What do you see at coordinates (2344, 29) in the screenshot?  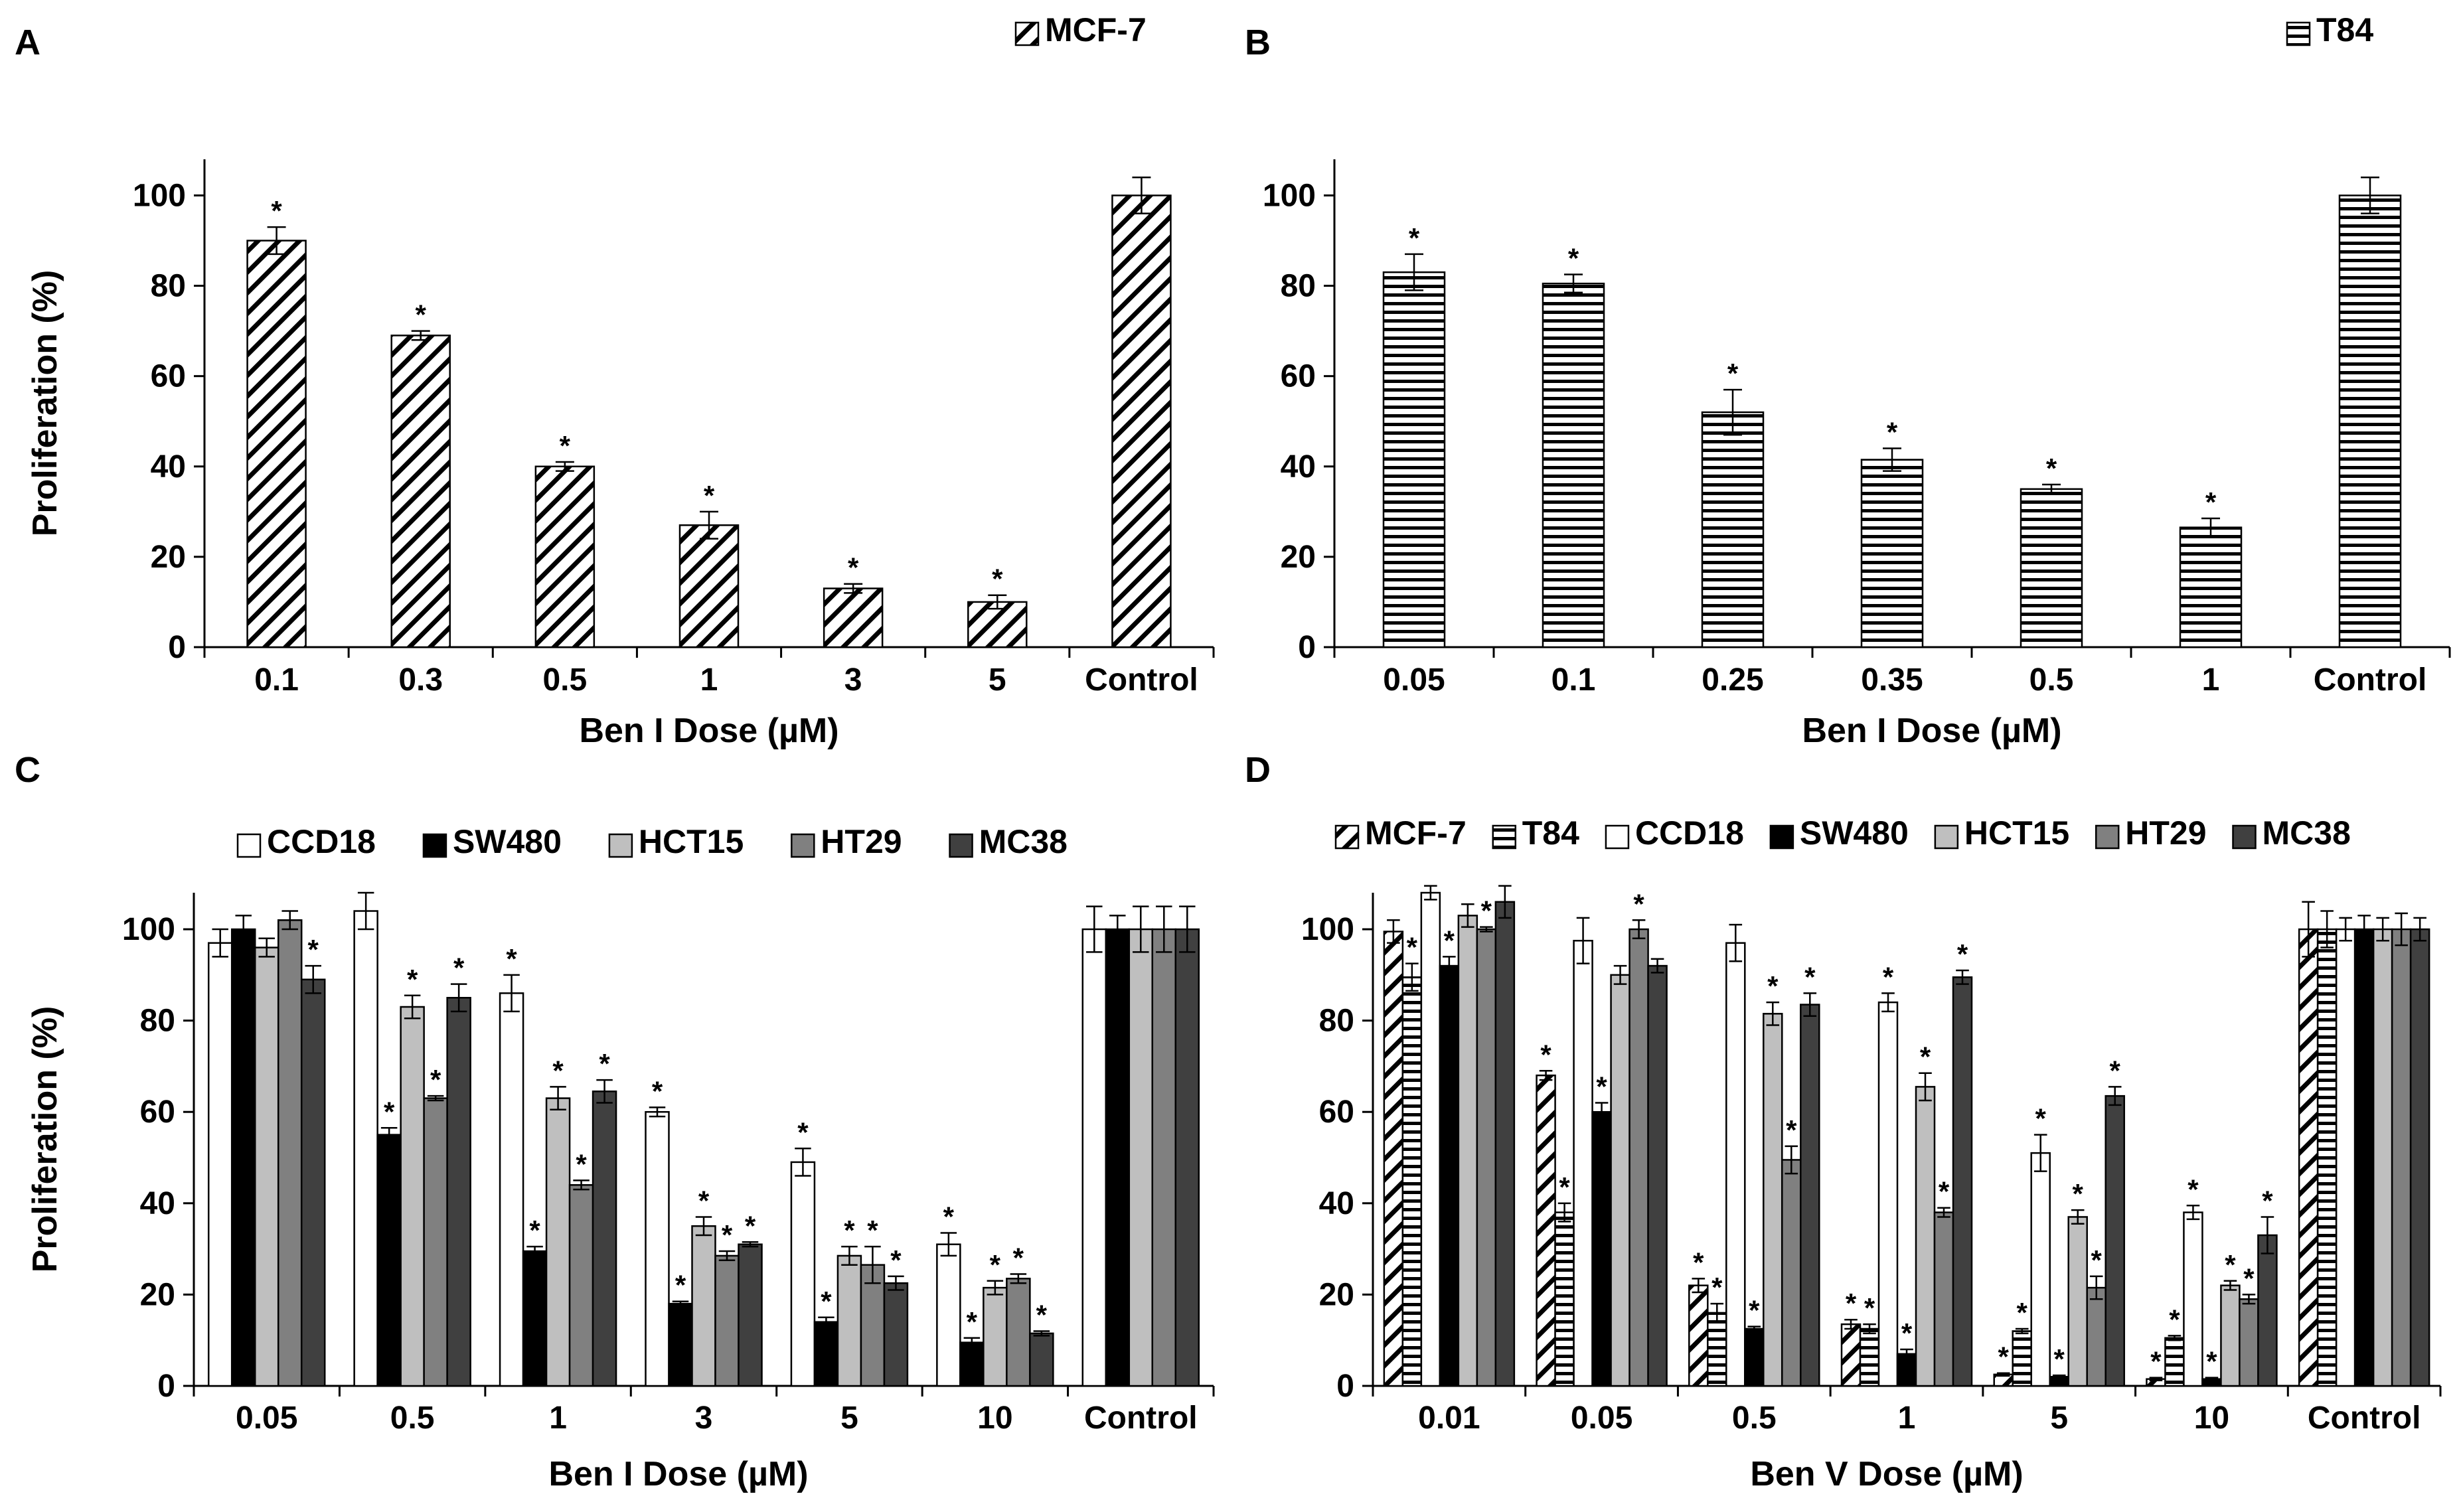 I see `legend-label: T84` at bounding box center [2344, 29].